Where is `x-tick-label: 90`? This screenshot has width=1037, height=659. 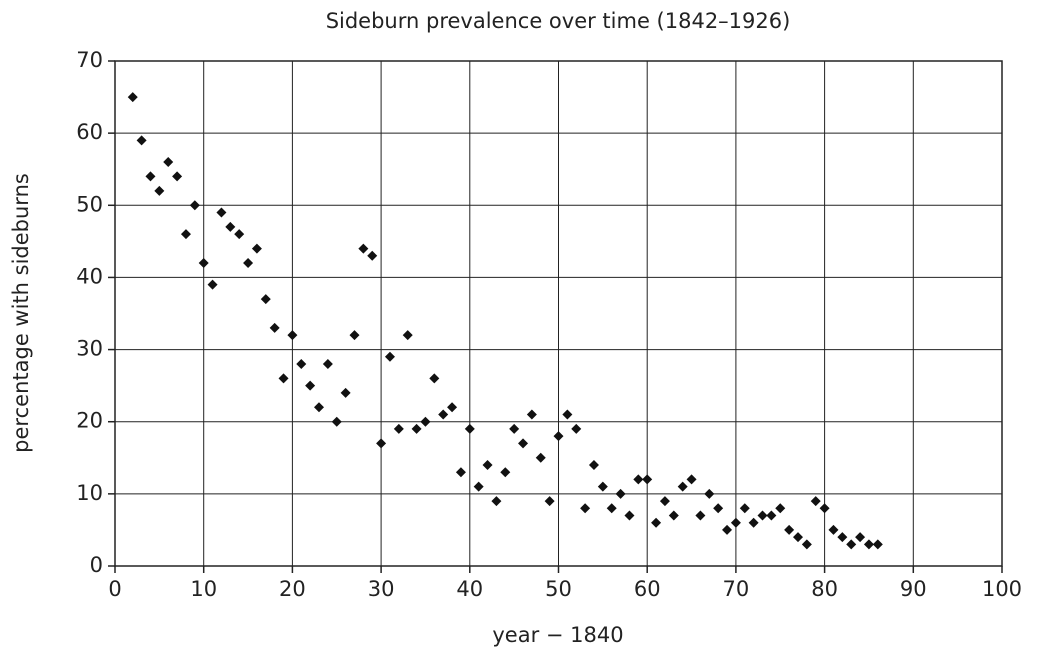 x-tick-label: 90 is located at coordinates (913, 589).